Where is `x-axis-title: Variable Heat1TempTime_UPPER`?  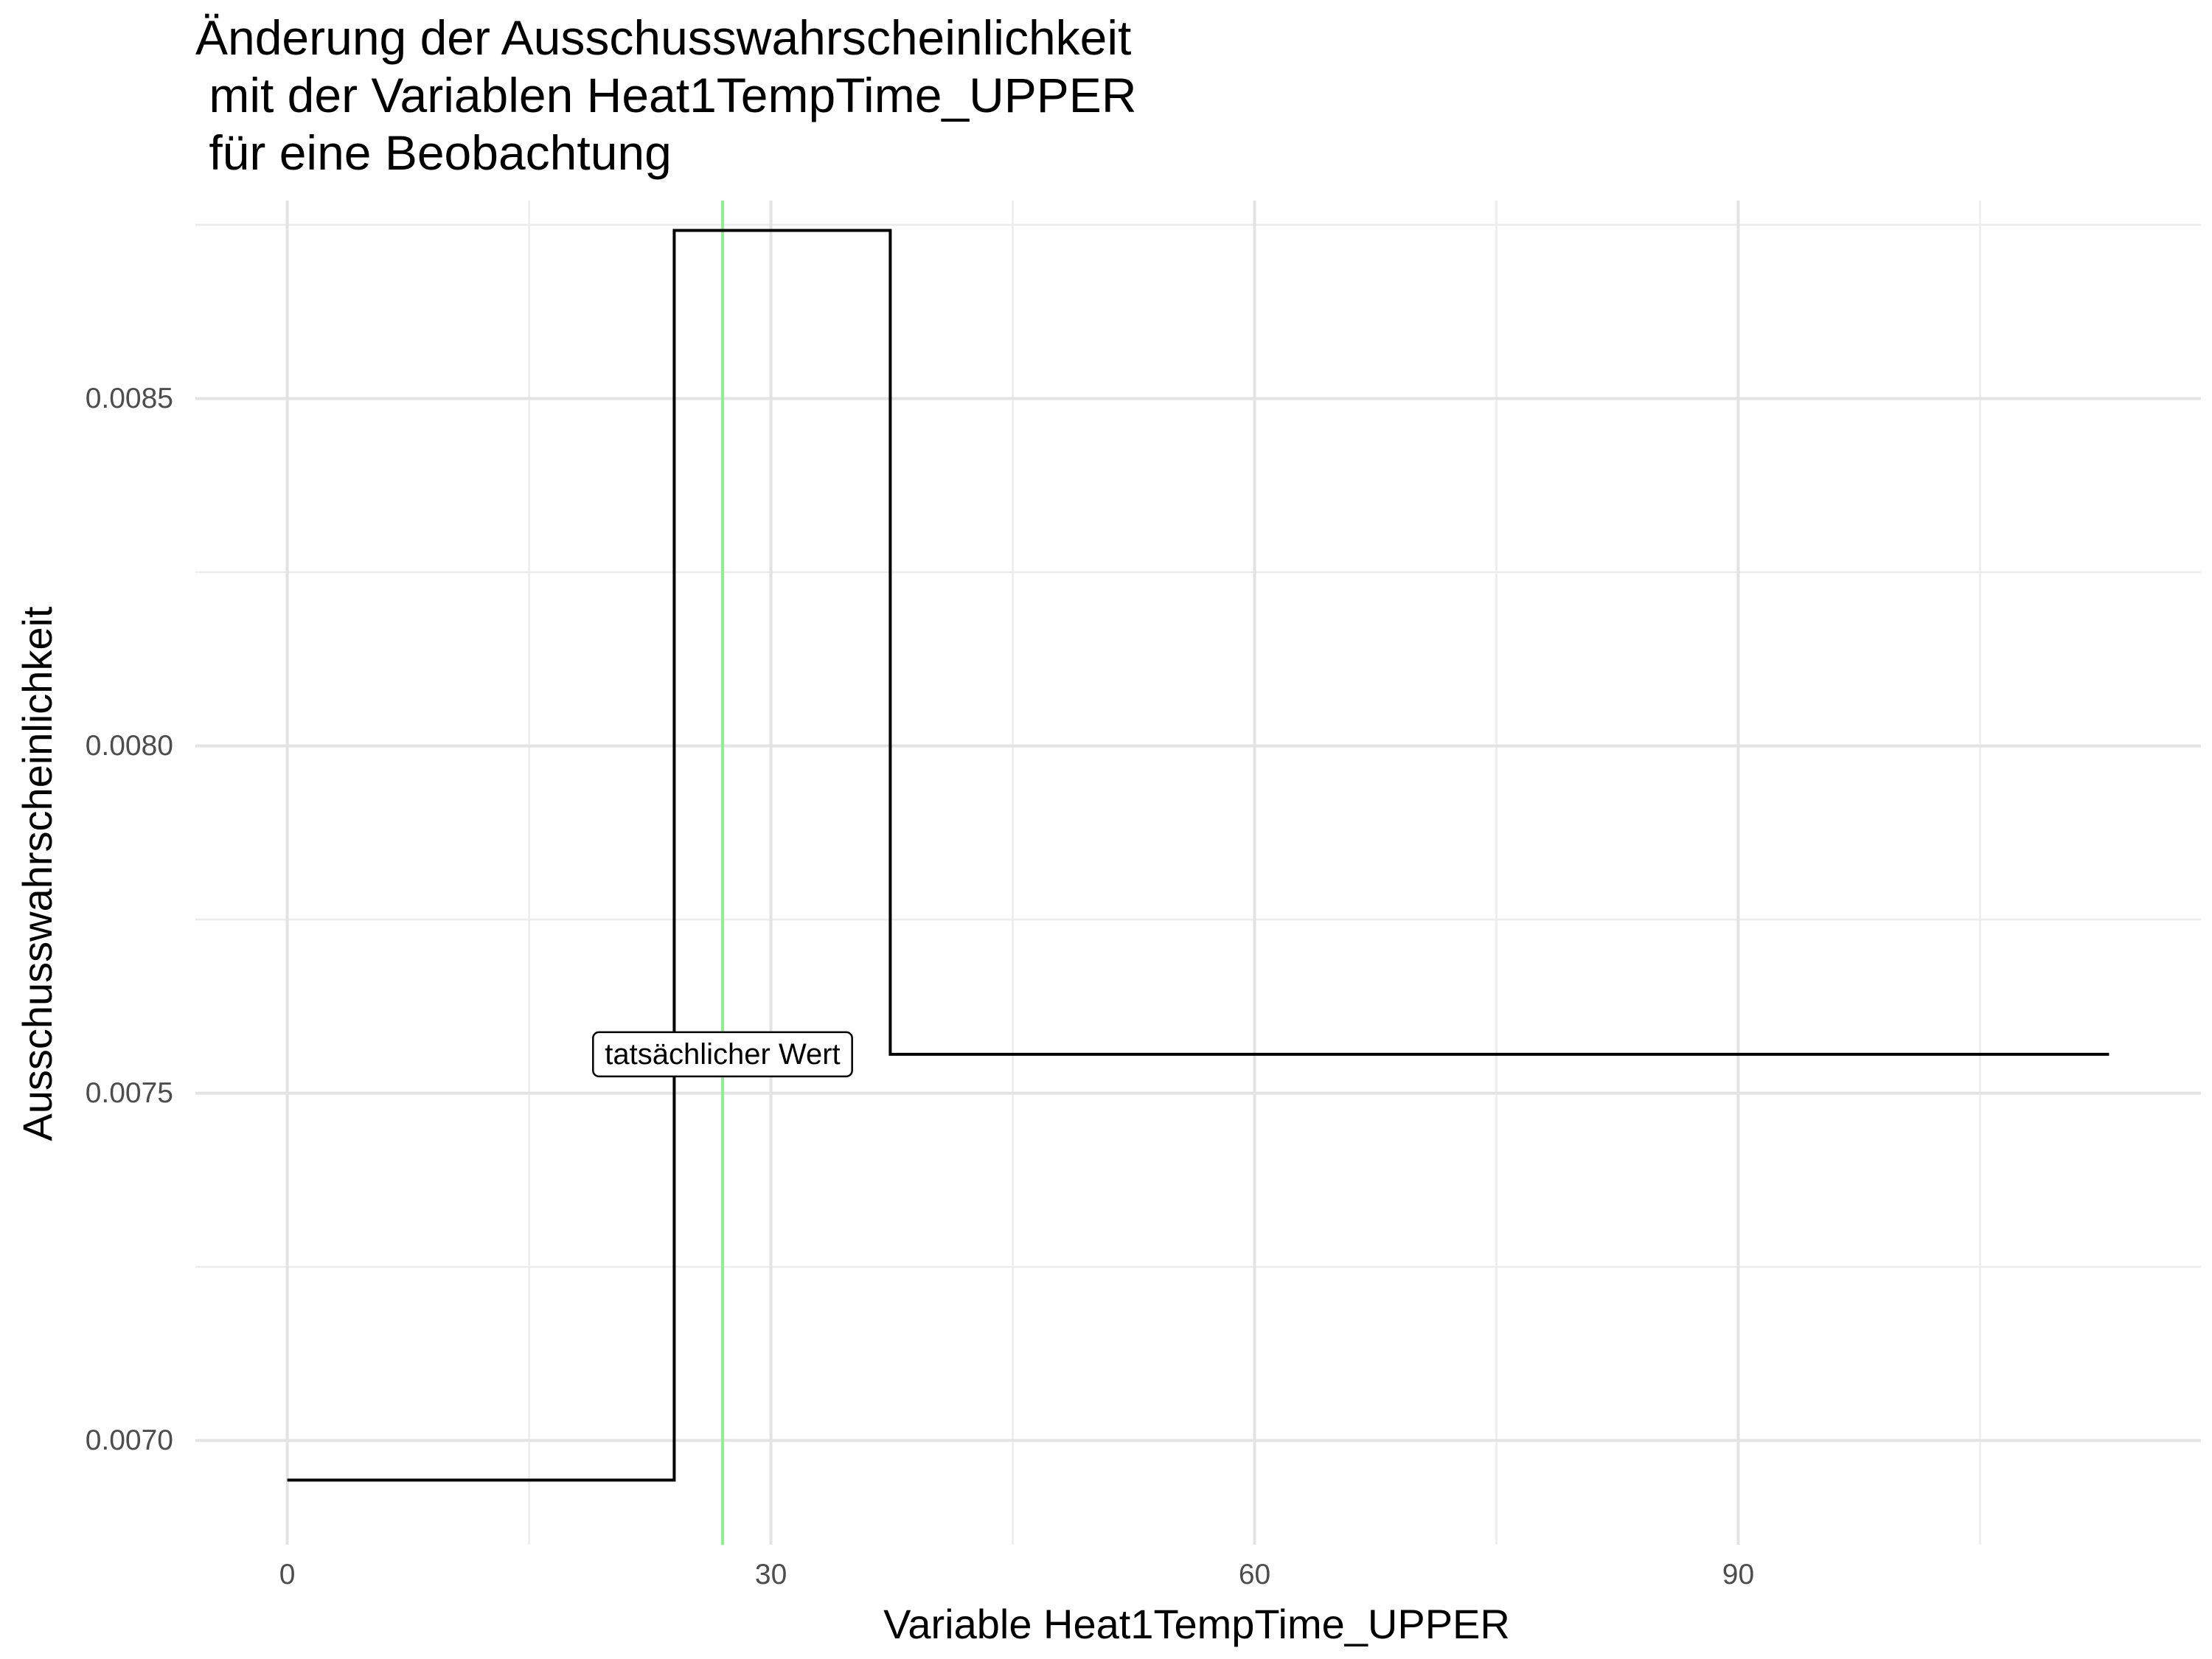
x-axis-title: Variable Heat1TempTime_UPPER is located at coordinates (1196, 1624).